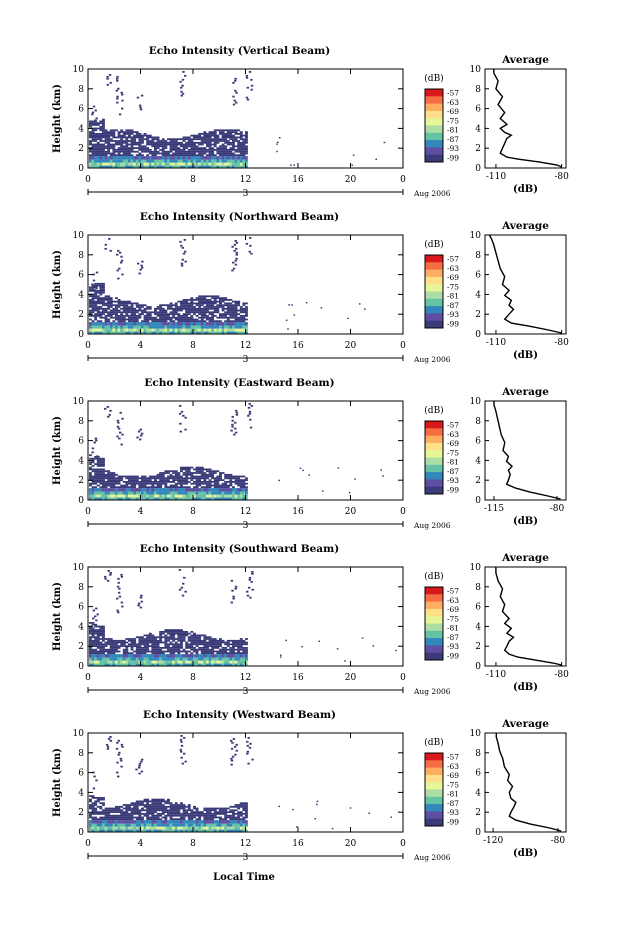 The height and width of the screenshot is (929, 619). I want to click on date-label: Aug 2006, so click(432, 691).